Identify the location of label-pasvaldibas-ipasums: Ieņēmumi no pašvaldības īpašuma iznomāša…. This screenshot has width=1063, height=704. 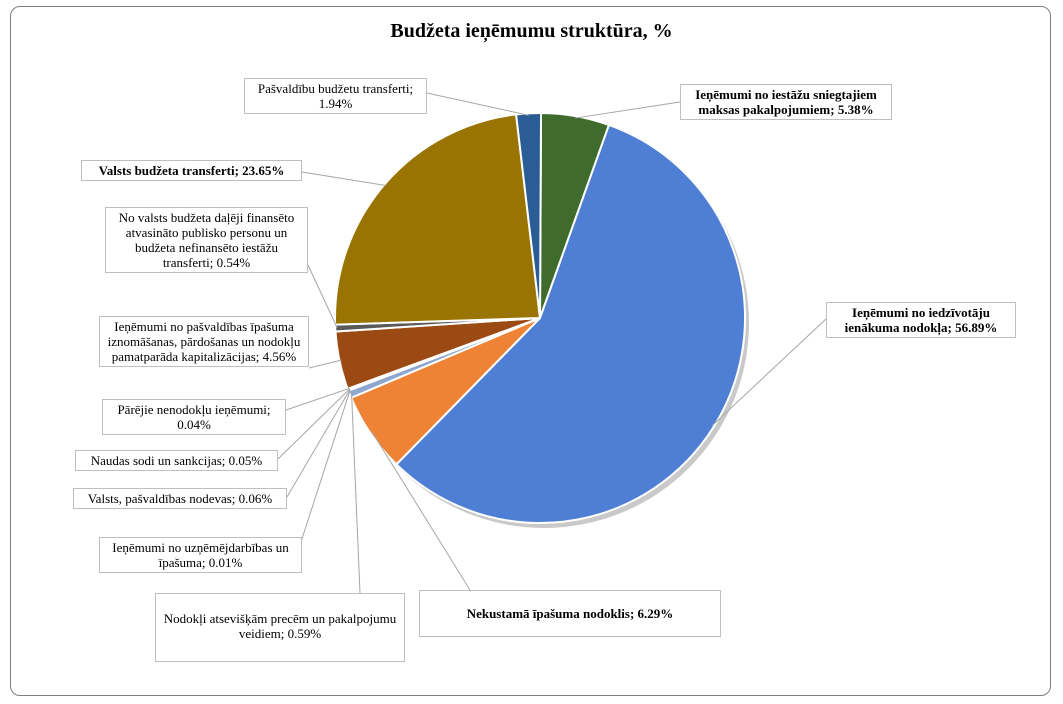
(204, 341).